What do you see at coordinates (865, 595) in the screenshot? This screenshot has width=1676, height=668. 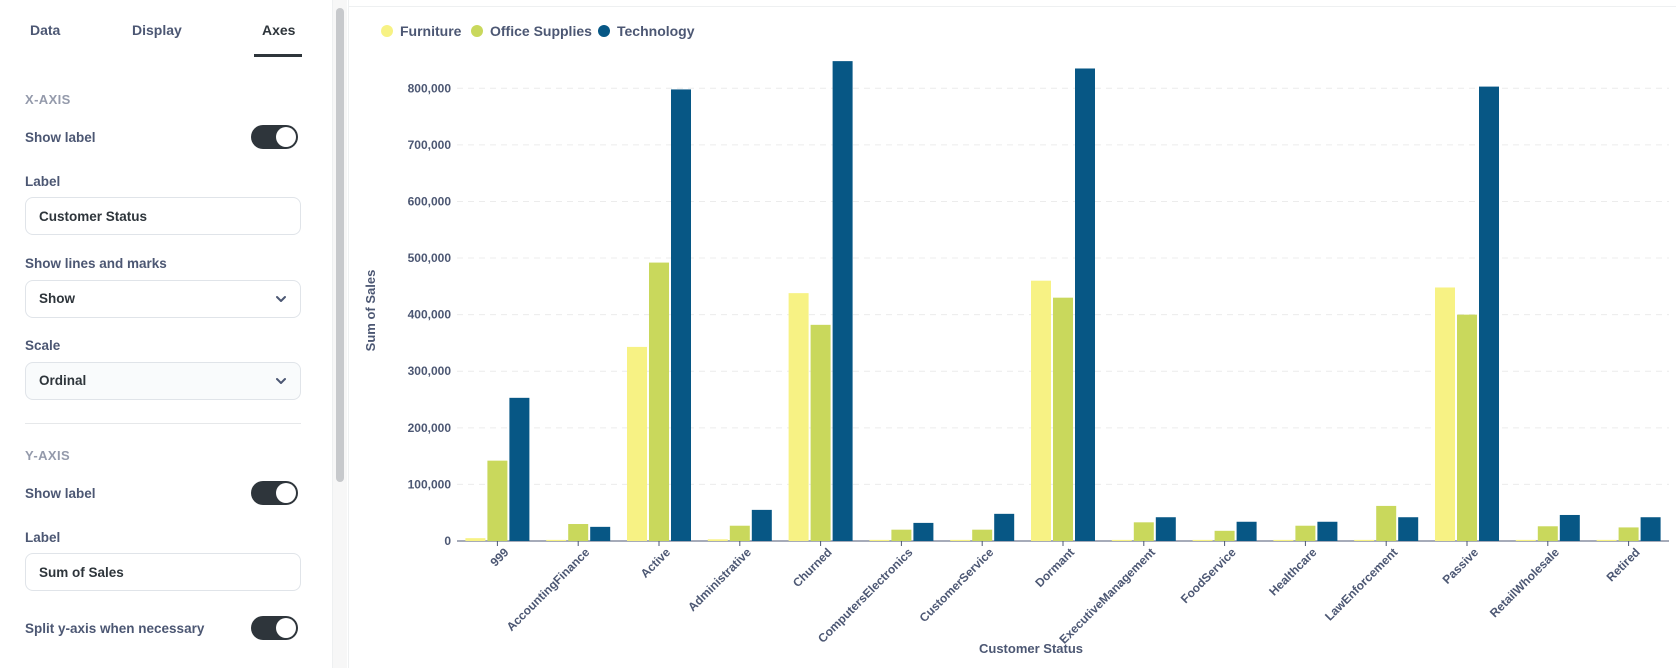 I see `x-tick-label: ComputersElectronics` at bounding box center [865, 595].